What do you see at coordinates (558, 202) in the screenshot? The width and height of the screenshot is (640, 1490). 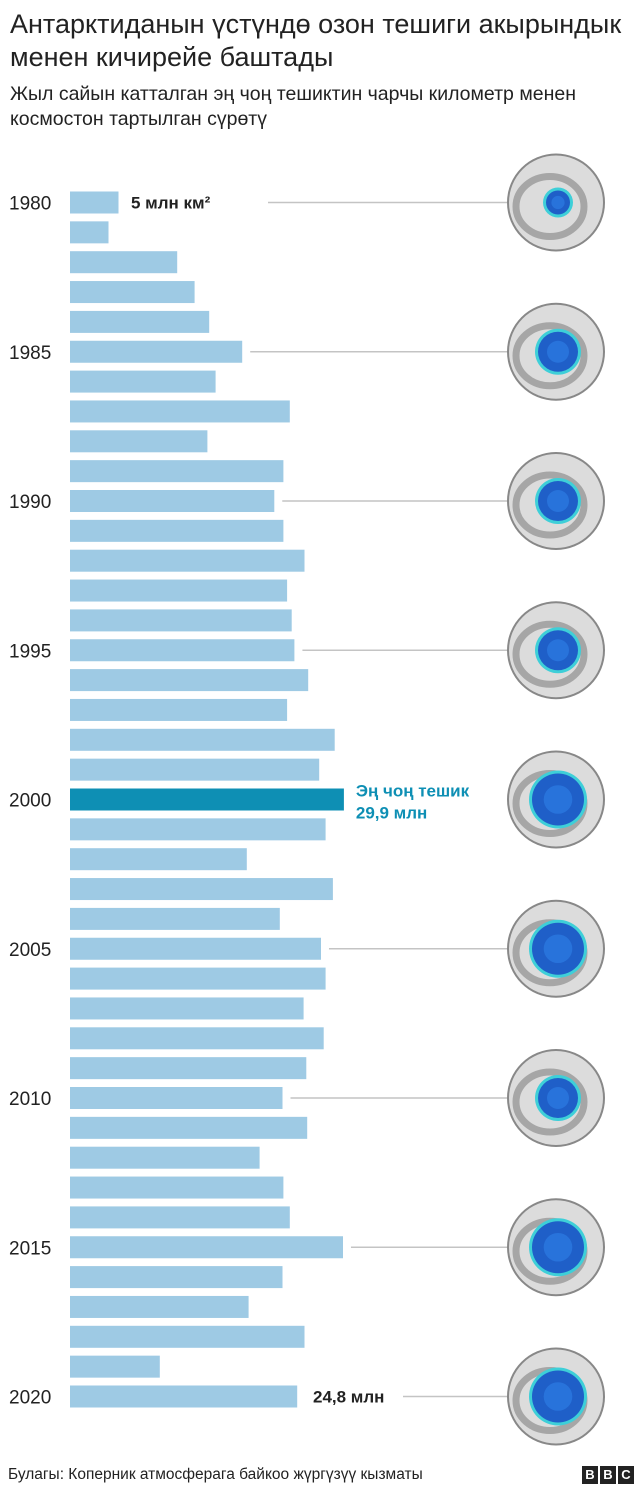 I see `hole-core-1980` at bounding box center [558, 202].